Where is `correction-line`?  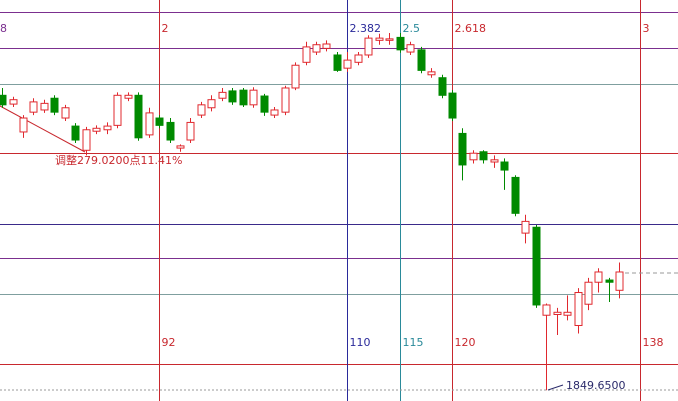
correction-line is located at coordinates (43, 129).